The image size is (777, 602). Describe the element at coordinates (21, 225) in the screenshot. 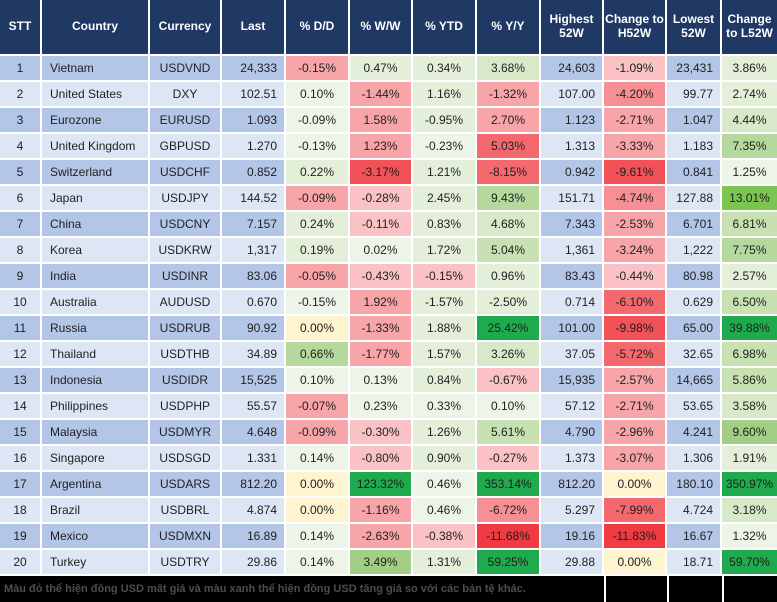

I see `cell-stt: 7` at that location.